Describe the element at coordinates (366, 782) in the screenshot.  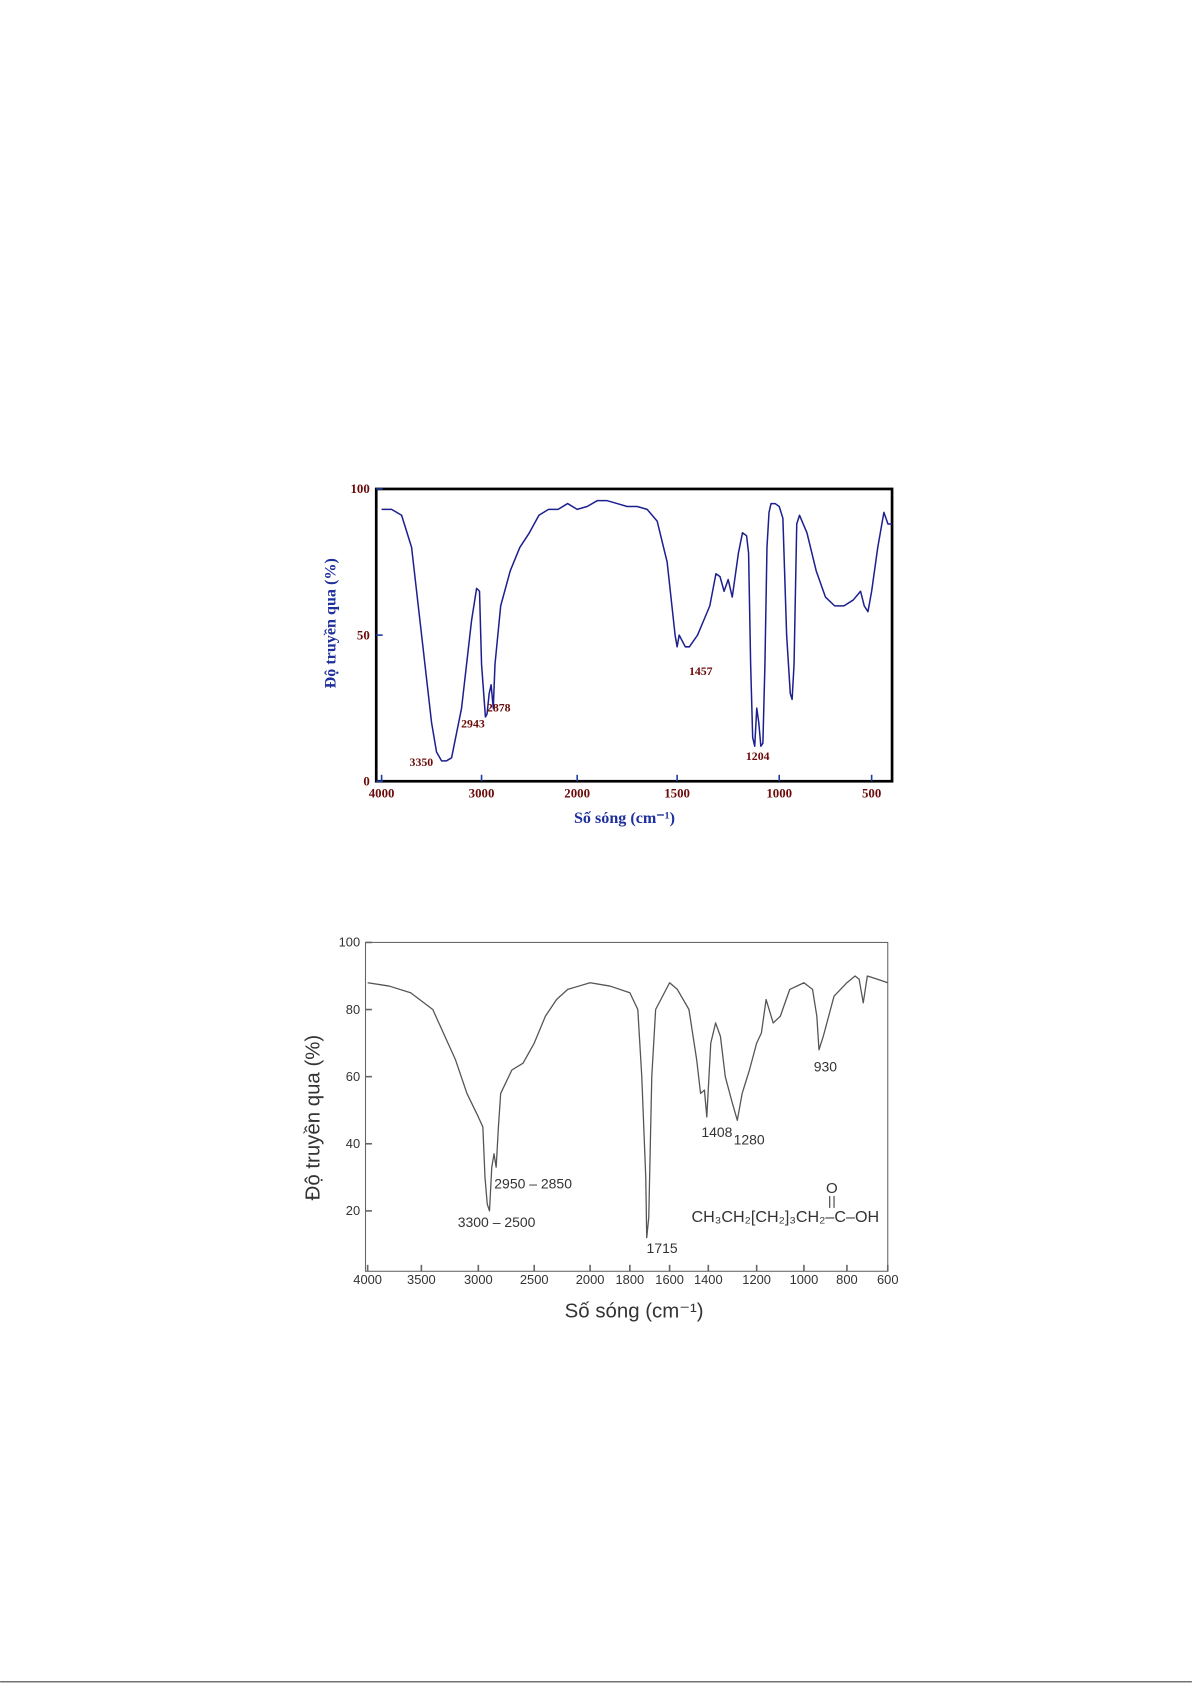
I see `y-tick-label: 0` at that location.